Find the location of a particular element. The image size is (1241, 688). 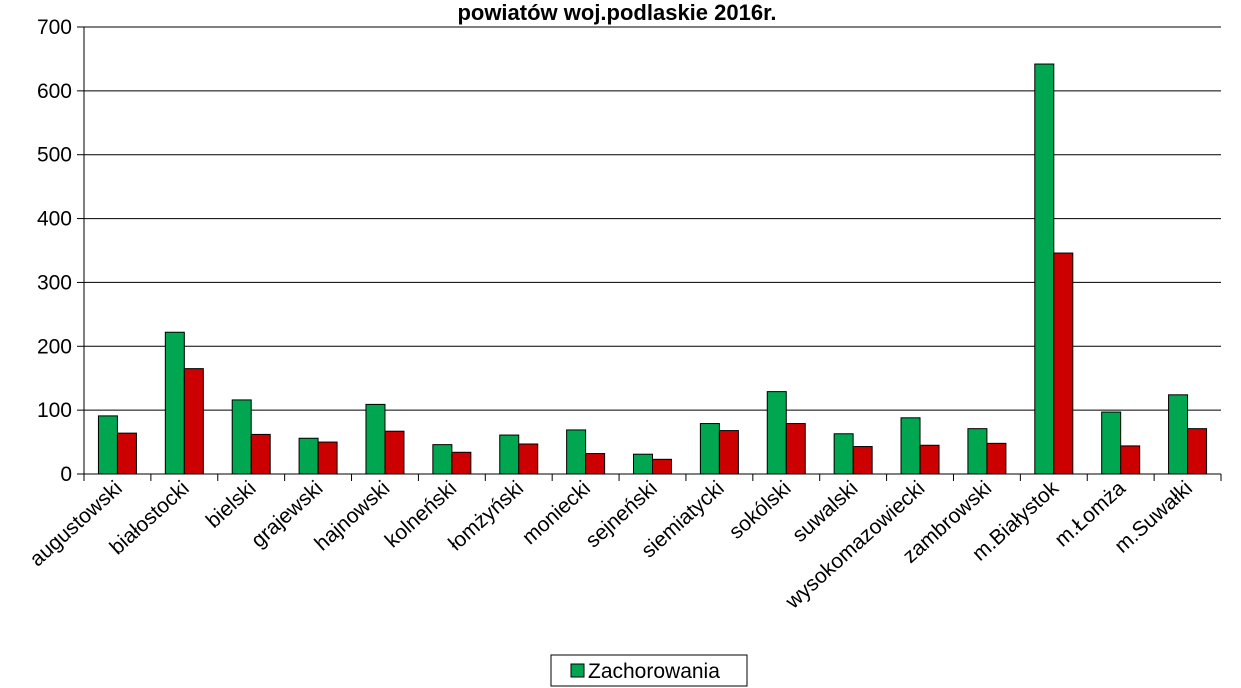

x-category-label: bielski is located at coordinates (231, 505).